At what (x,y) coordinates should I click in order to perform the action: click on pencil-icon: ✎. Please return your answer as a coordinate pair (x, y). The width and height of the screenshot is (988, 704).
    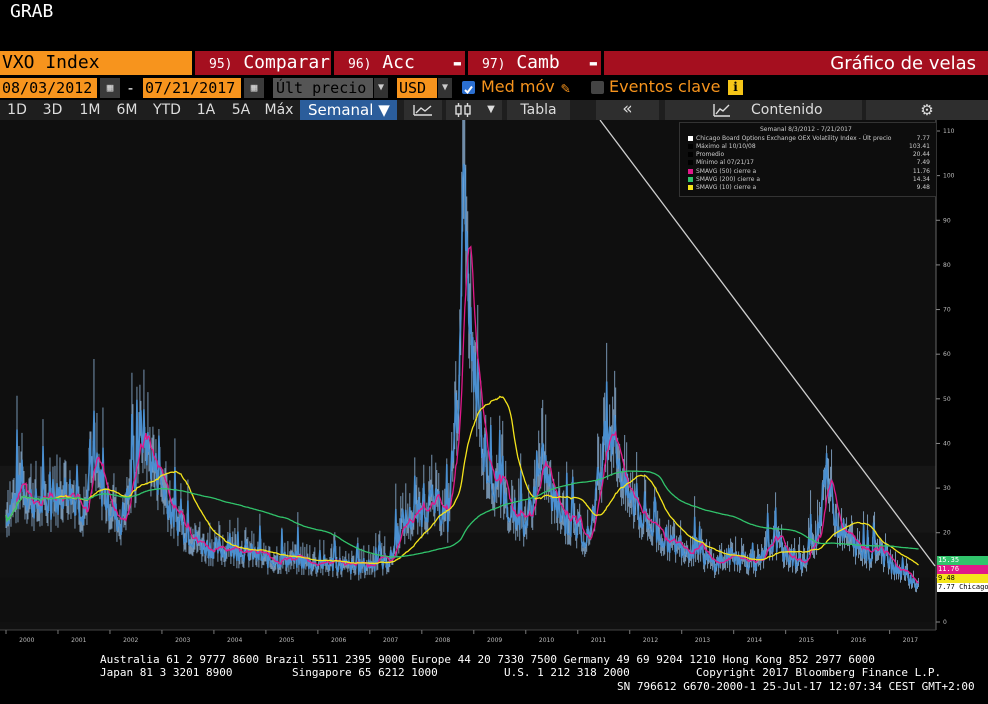
    Looking at the image, I should click on (566, 88).